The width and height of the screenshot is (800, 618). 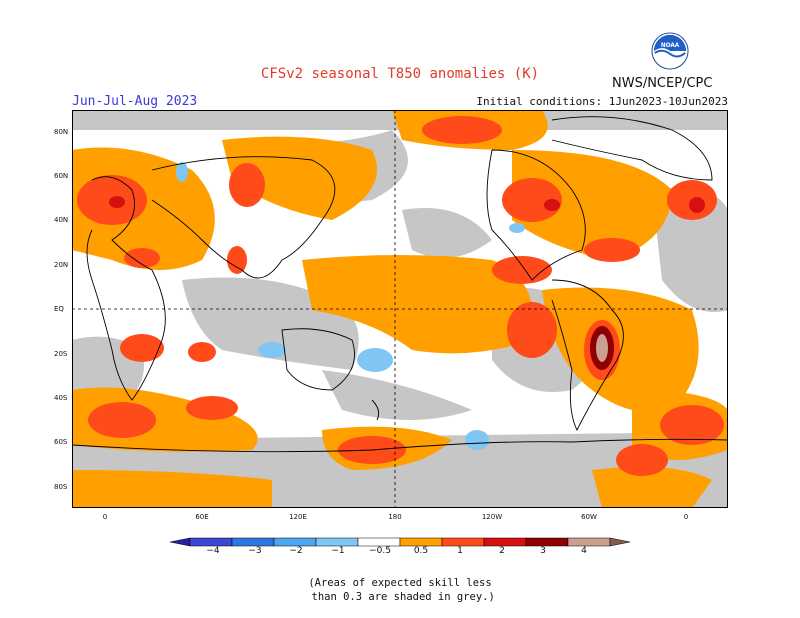 What do you see at coordinates (338, 551) in the screenshot?
I see `colorbar-label: −1` at bounding box center [338, 551].